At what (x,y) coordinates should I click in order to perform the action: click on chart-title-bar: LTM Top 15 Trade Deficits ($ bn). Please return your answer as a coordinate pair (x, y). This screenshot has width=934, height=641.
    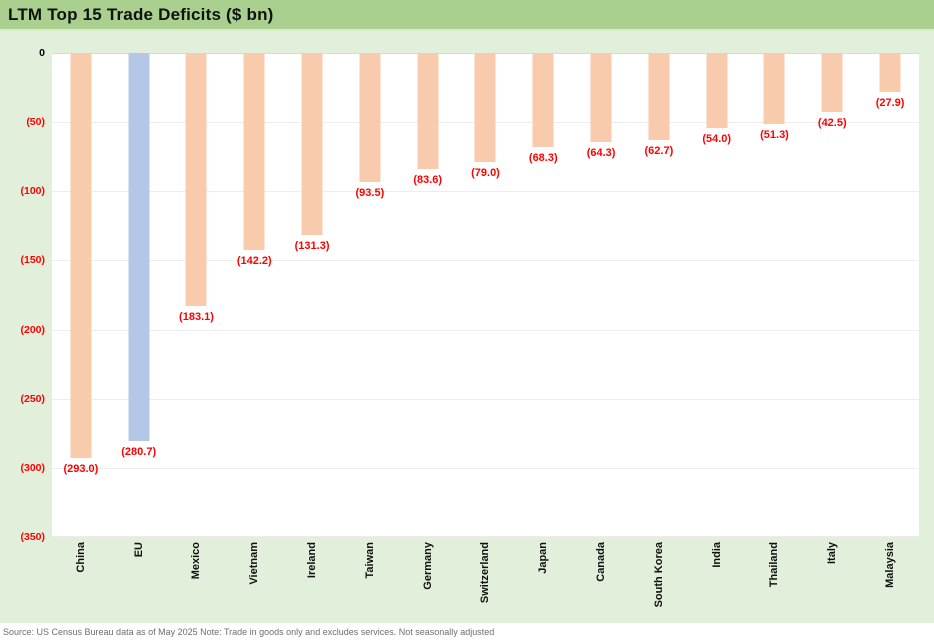
    Looking at the image, I should click on (467, 15).